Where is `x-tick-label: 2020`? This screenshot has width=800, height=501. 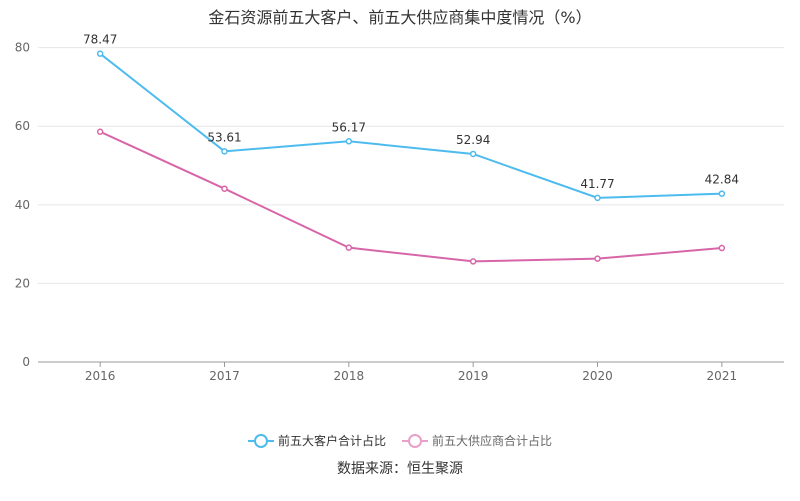 x-tick-label: 2020 is located at coordinates (597, 376).